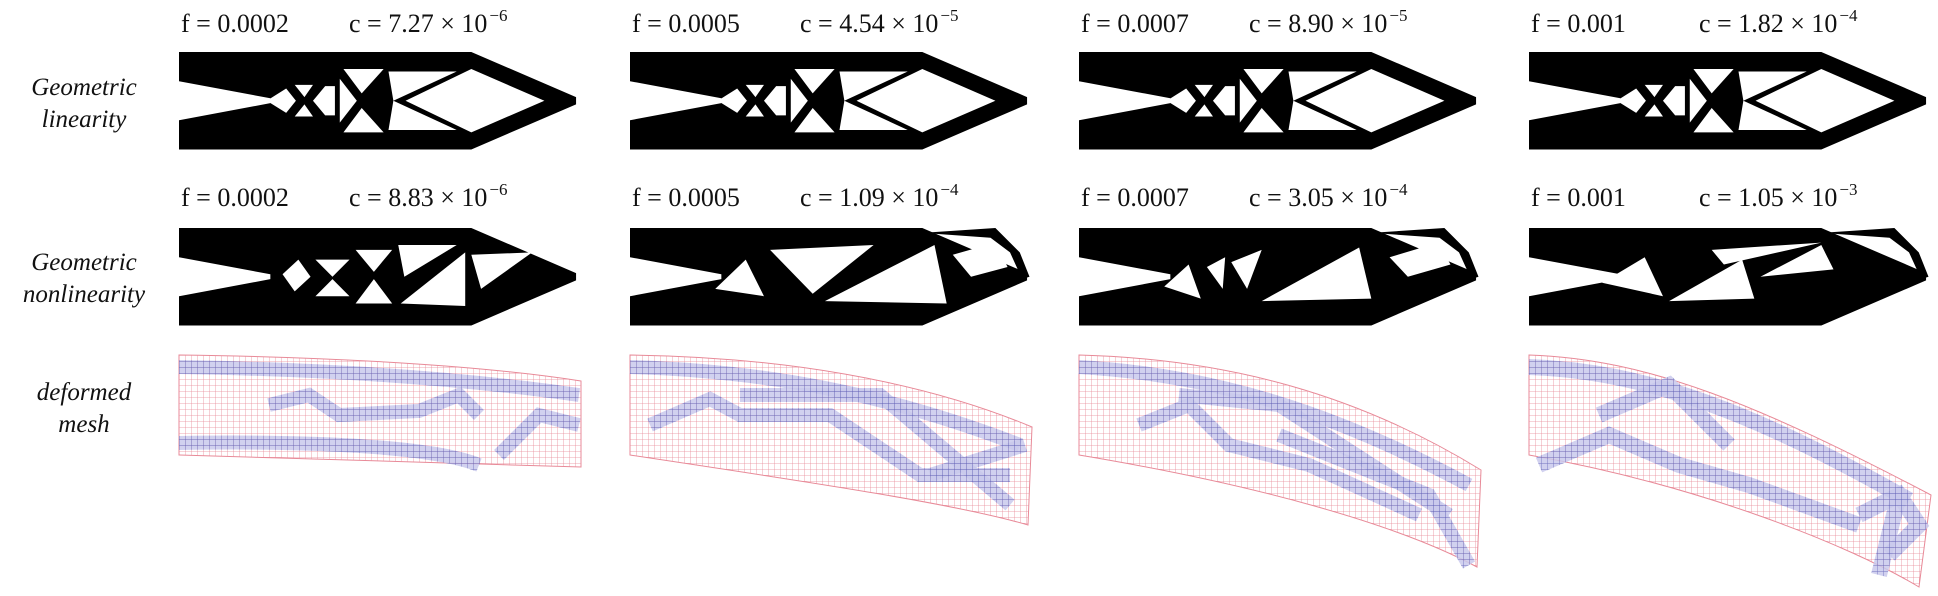 This screenshot has height=596, width=1938. What do you see at coordinates (235, 197) in the screenshot?
I see `f-label: f = 0.0002` at bounding box center [235, 197].